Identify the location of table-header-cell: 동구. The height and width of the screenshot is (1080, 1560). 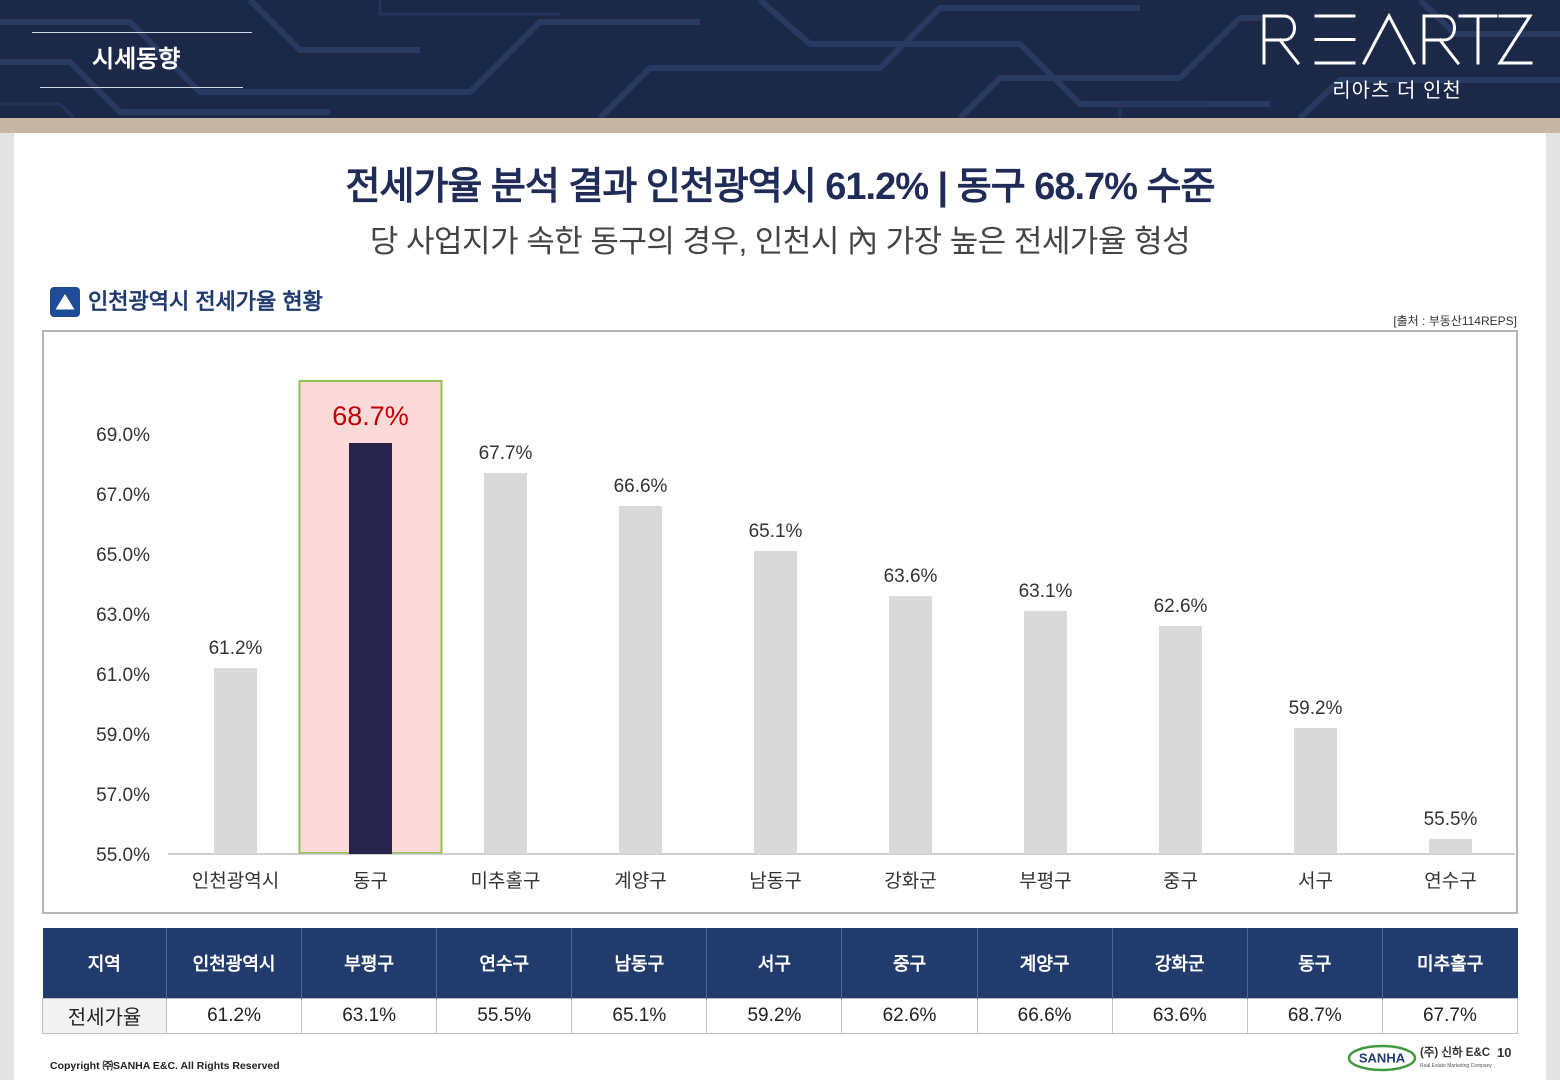
(1315, 963).